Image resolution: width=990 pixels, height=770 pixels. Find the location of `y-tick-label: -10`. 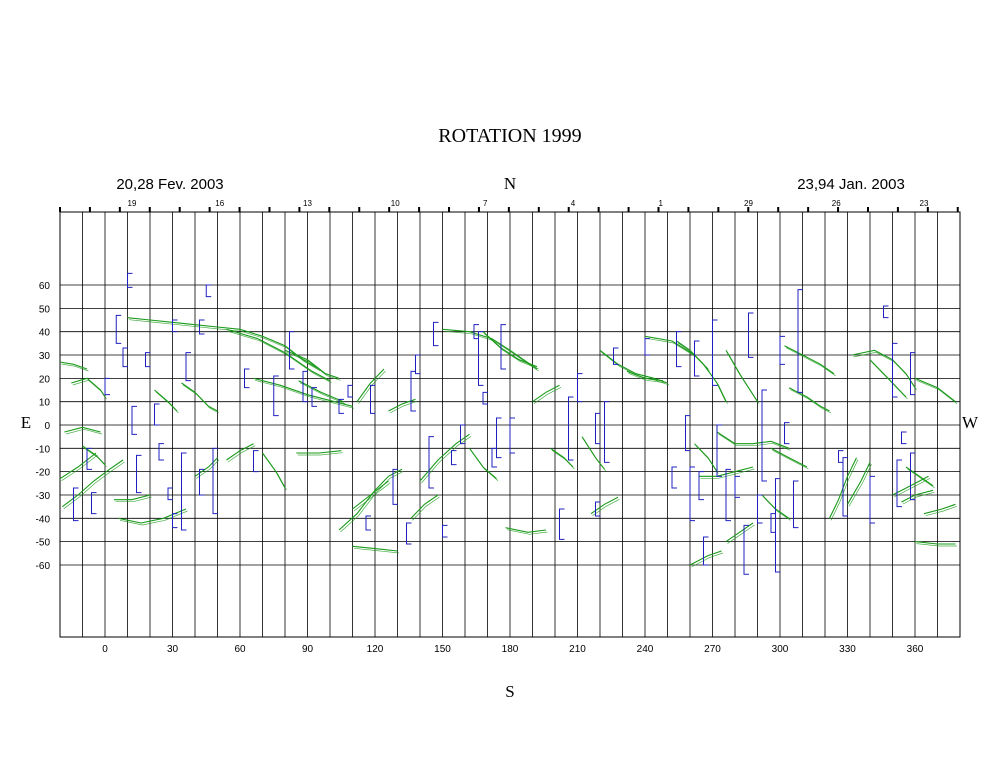

y-tick-label: -10 is located at coordinates (43, 449).